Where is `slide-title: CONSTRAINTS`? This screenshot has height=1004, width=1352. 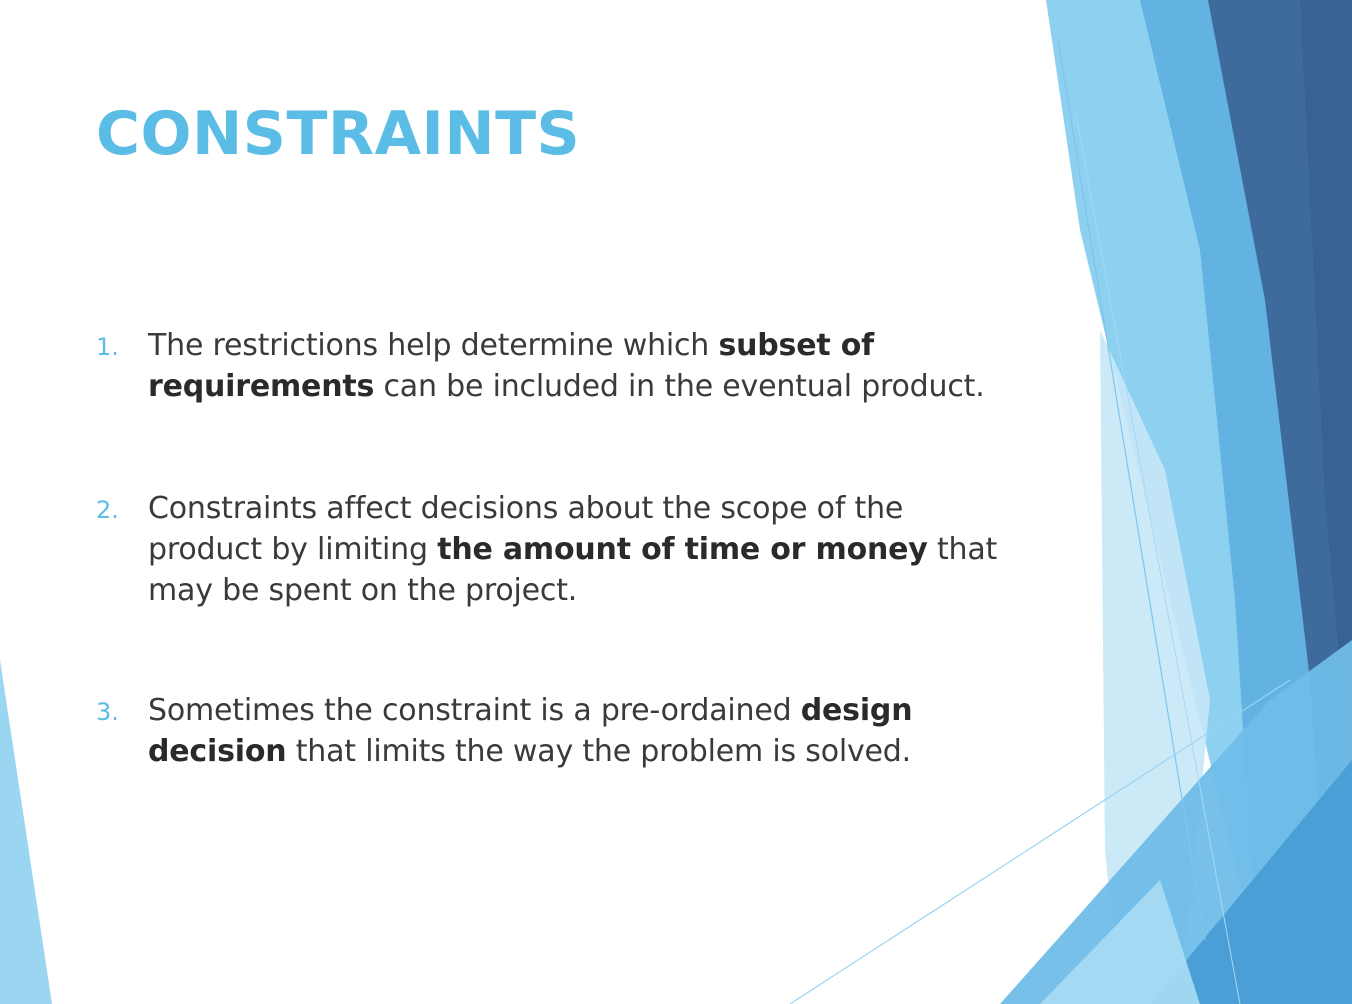 slide-title: CONSTRAINTS is located at coordinates (338, 134).